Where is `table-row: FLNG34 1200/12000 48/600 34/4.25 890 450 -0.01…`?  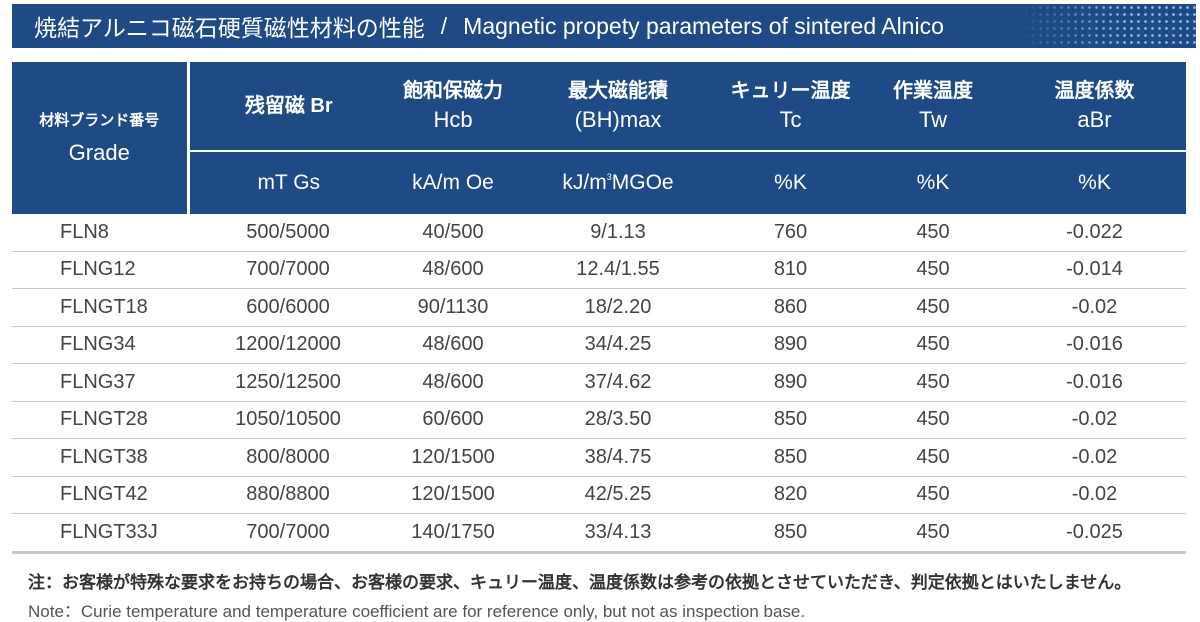
table-row: FLNG34 1200/12000 48/600 34/4.25 890 450 -0.01… is located at coordinates (599, 345).